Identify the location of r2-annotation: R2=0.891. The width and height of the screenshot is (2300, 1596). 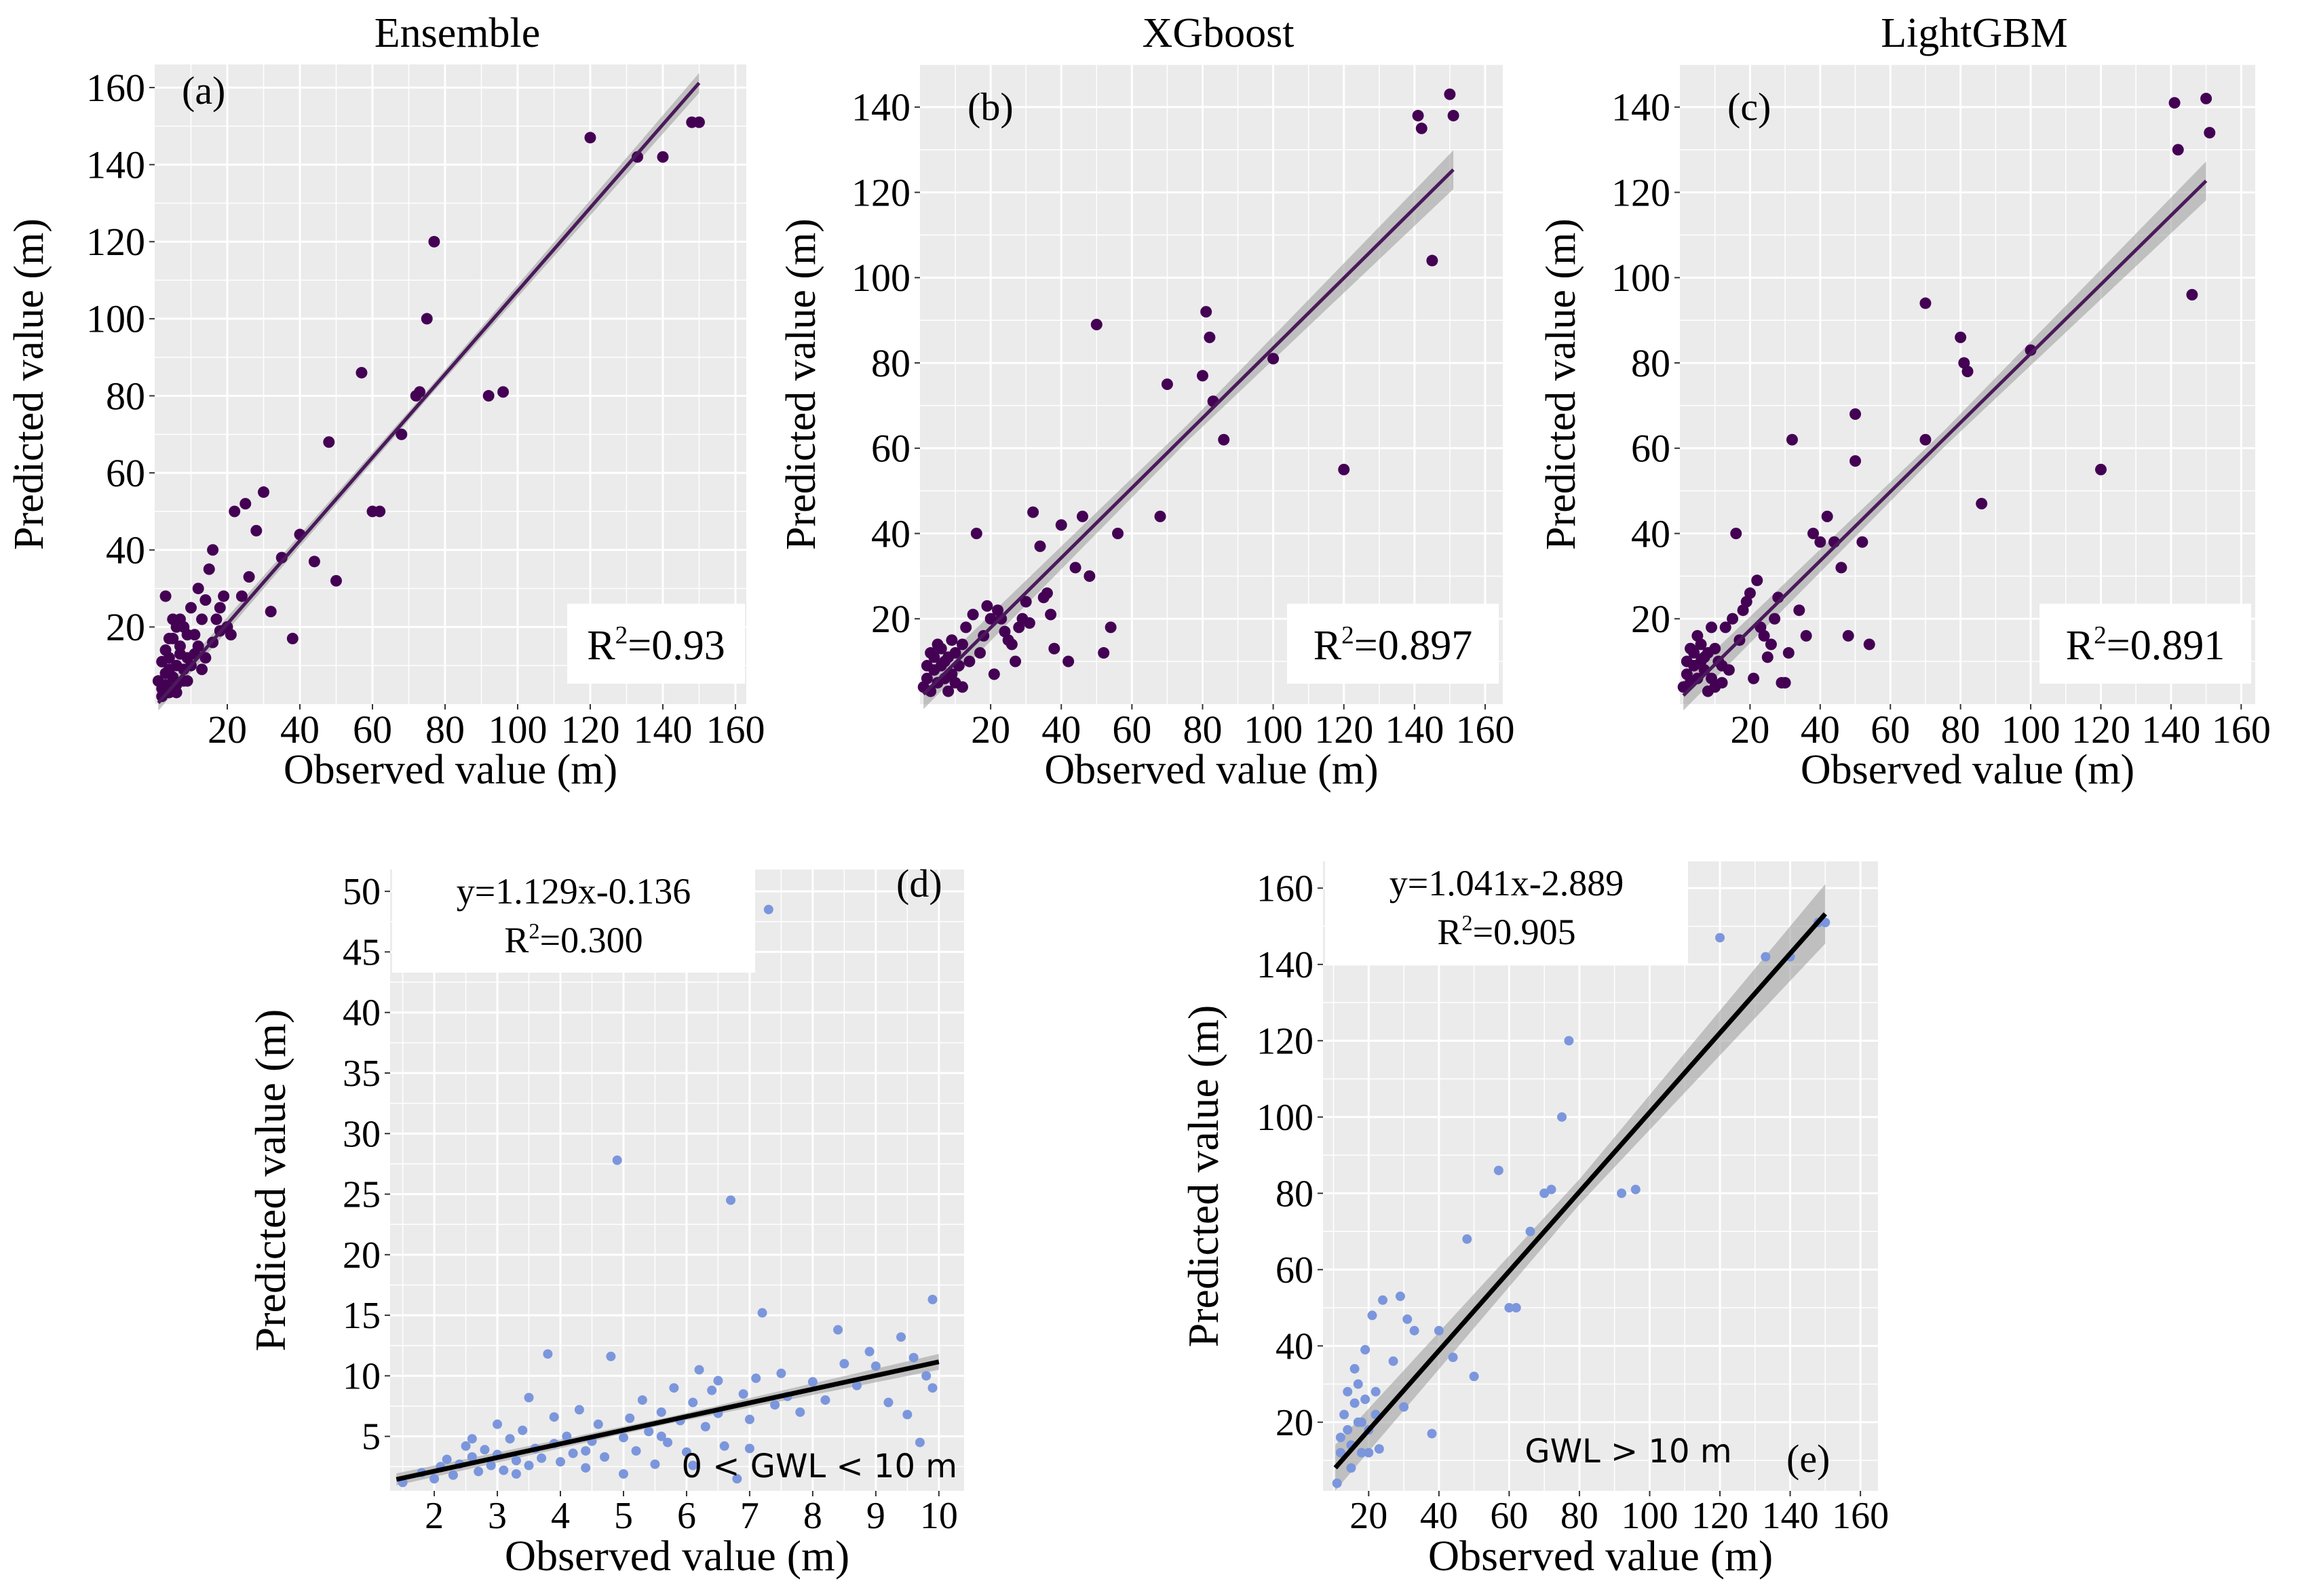
(2145, 645).